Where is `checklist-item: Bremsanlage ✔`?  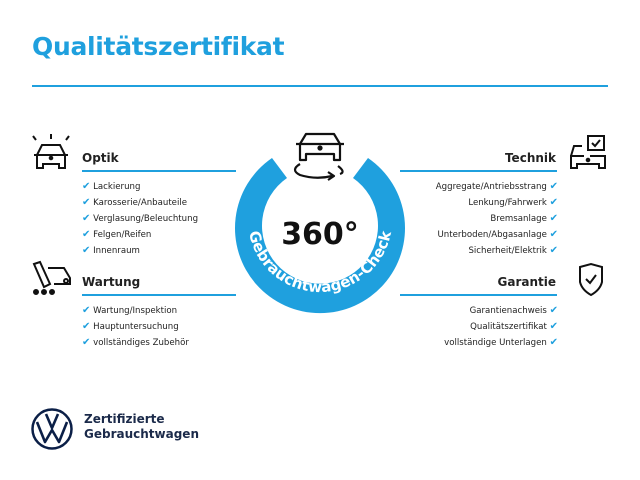
checklist-item: Bremsanlage ✔ is located at coordinates (497, 219).